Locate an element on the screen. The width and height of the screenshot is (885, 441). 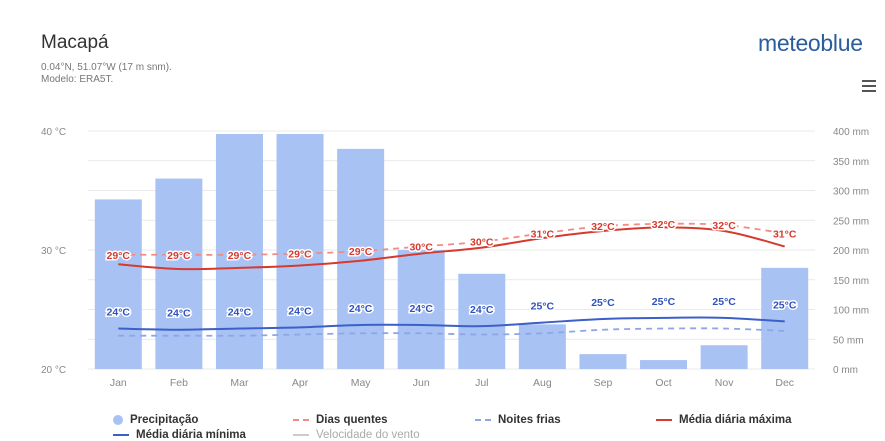
hot-days-line is located at coordinates (451, 239).